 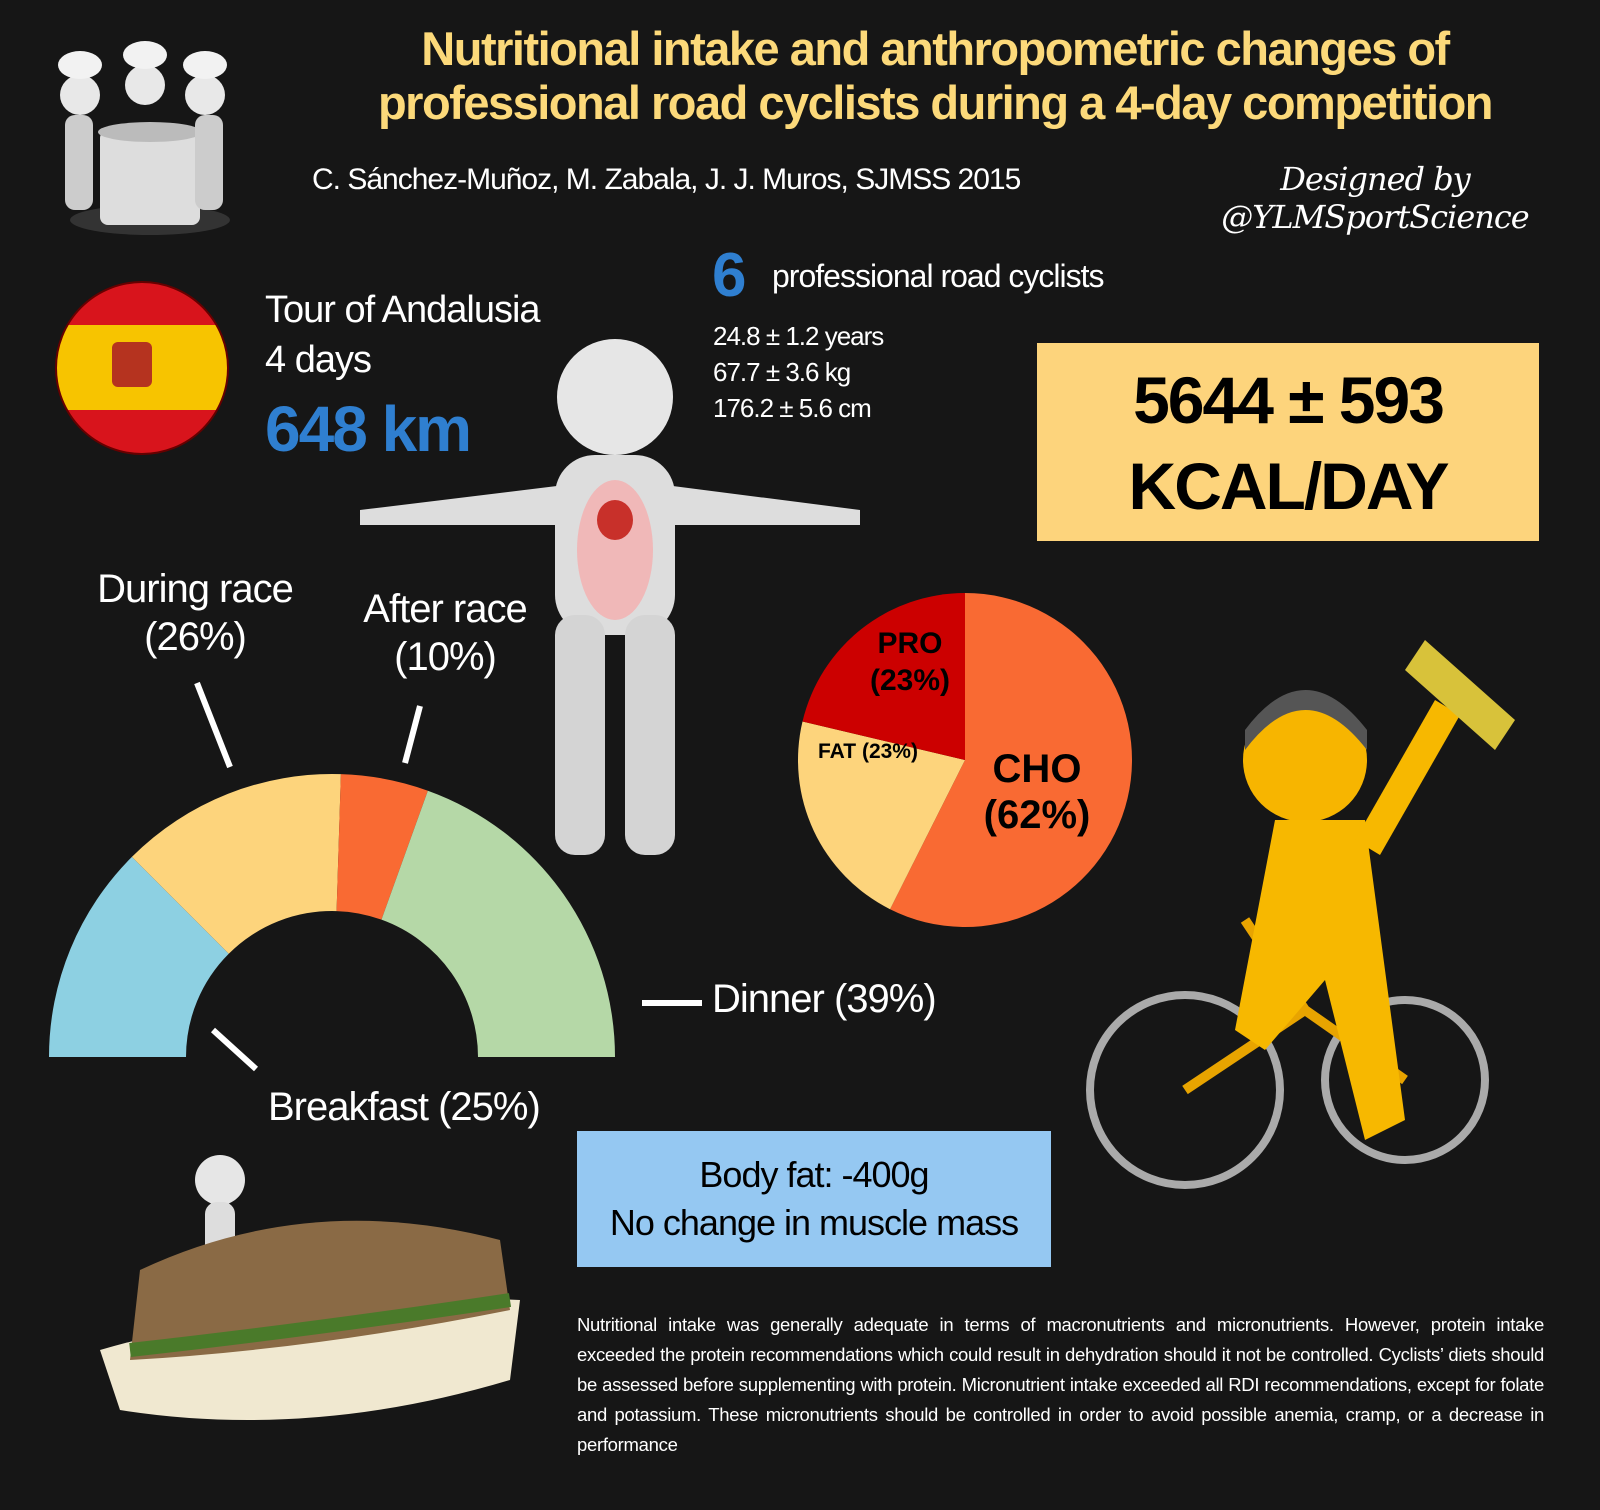 I want to click on label-after-race: After race (10%), so click(x=445, y=633).